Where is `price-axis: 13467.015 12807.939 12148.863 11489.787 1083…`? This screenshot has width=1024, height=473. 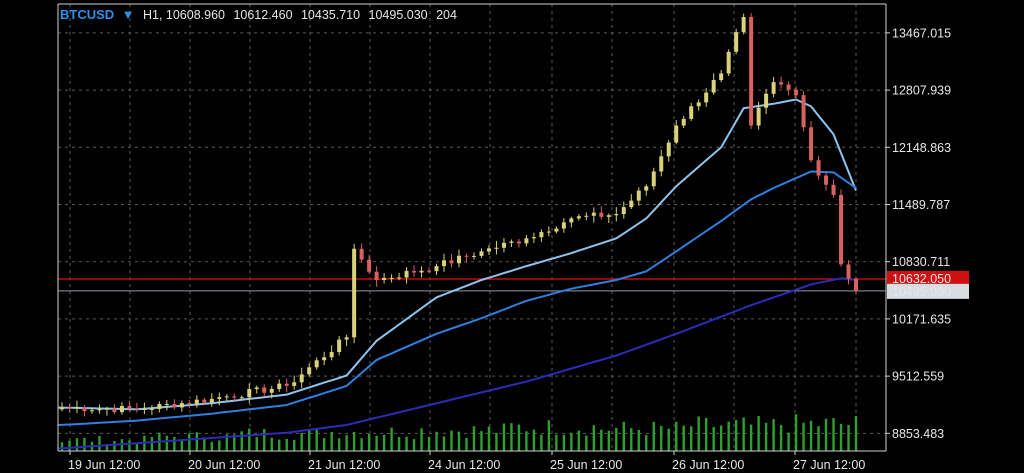 price-axis: 13467.015 12807.939 12148.863 11489.787 1083… is located at coordinates (918, 233).